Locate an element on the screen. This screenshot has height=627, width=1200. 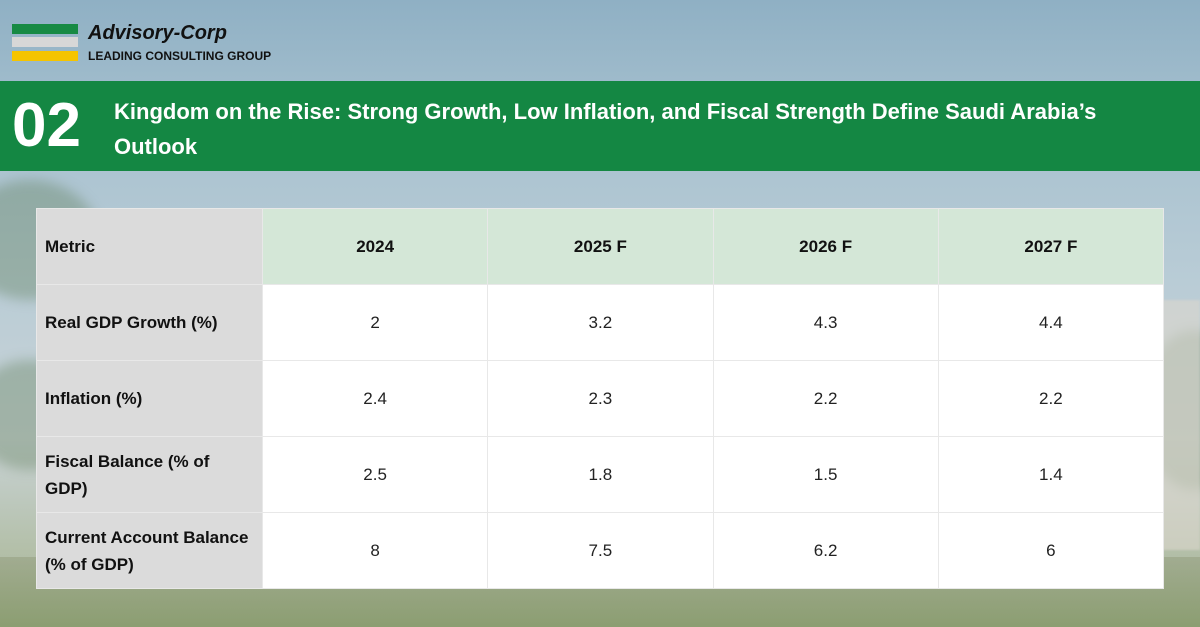
table-cell: 6.2 is located at coordinates (825, 550).